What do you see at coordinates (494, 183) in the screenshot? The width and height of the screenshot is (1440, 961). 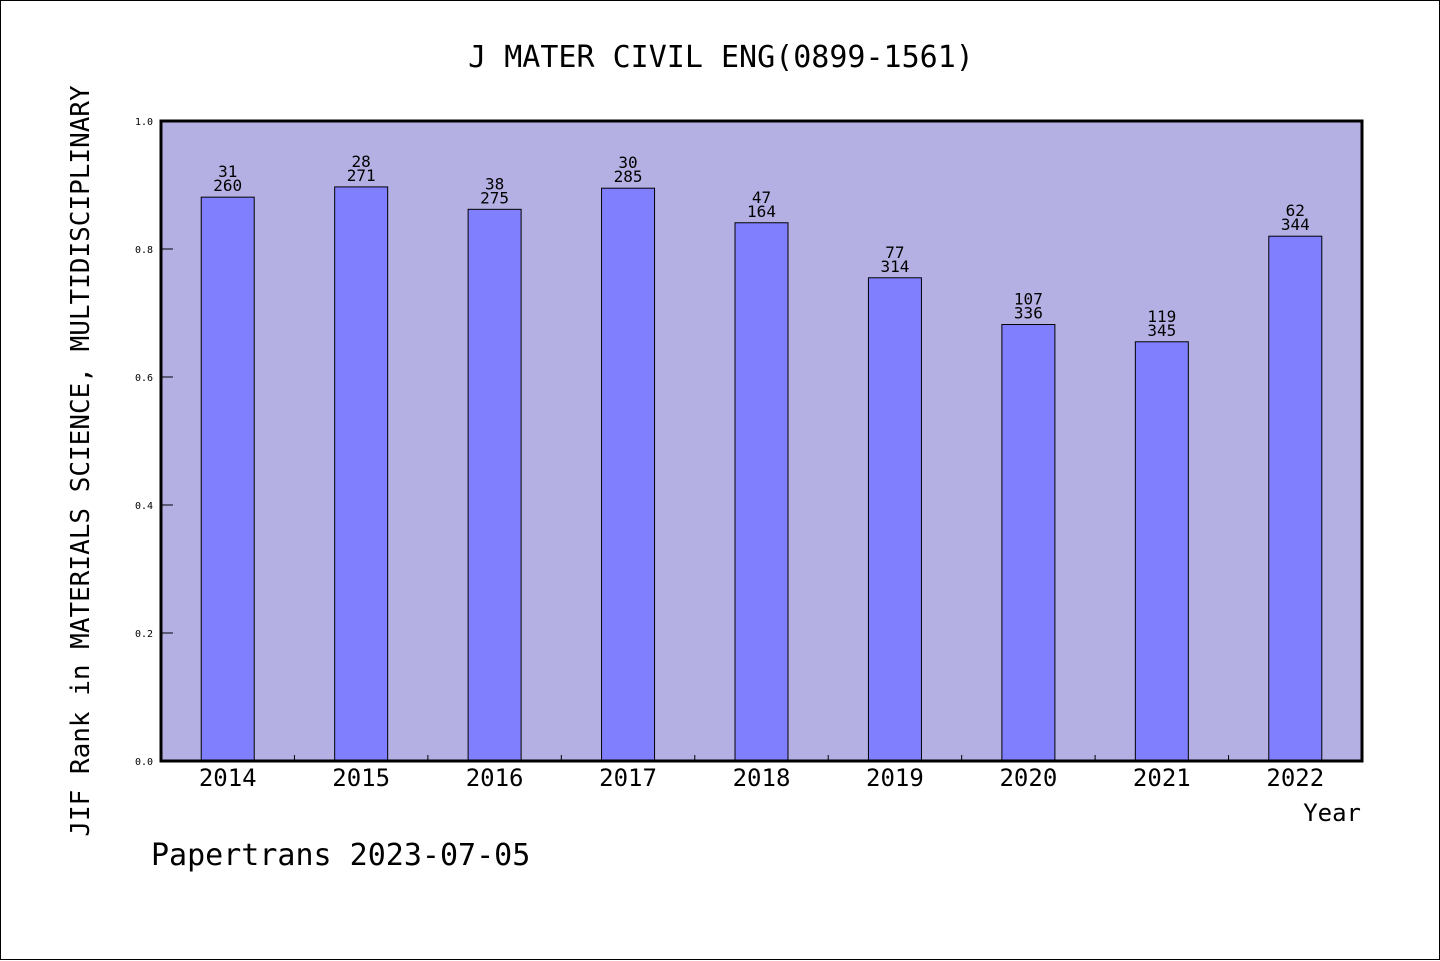 I see `bar-rank-label: 38` at bounding box center [494, 183].